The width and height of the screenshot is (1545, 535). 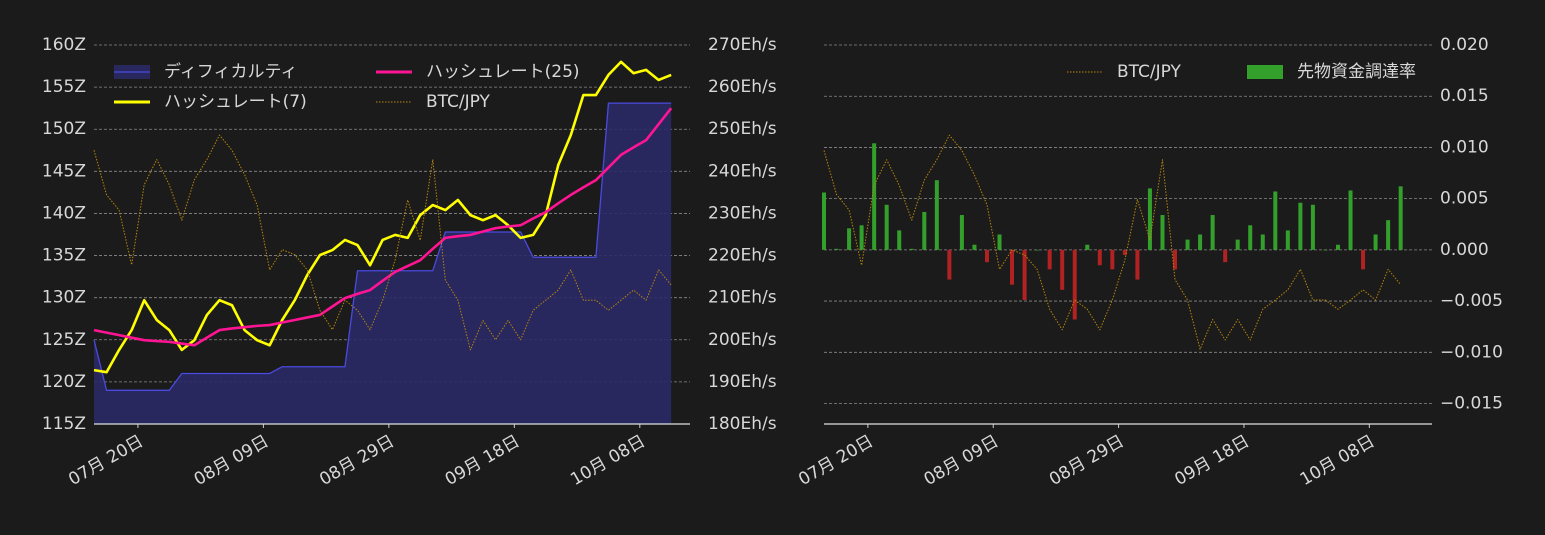 I want to click on y-tick-label: 0.005, so click(x=1464, y=199).